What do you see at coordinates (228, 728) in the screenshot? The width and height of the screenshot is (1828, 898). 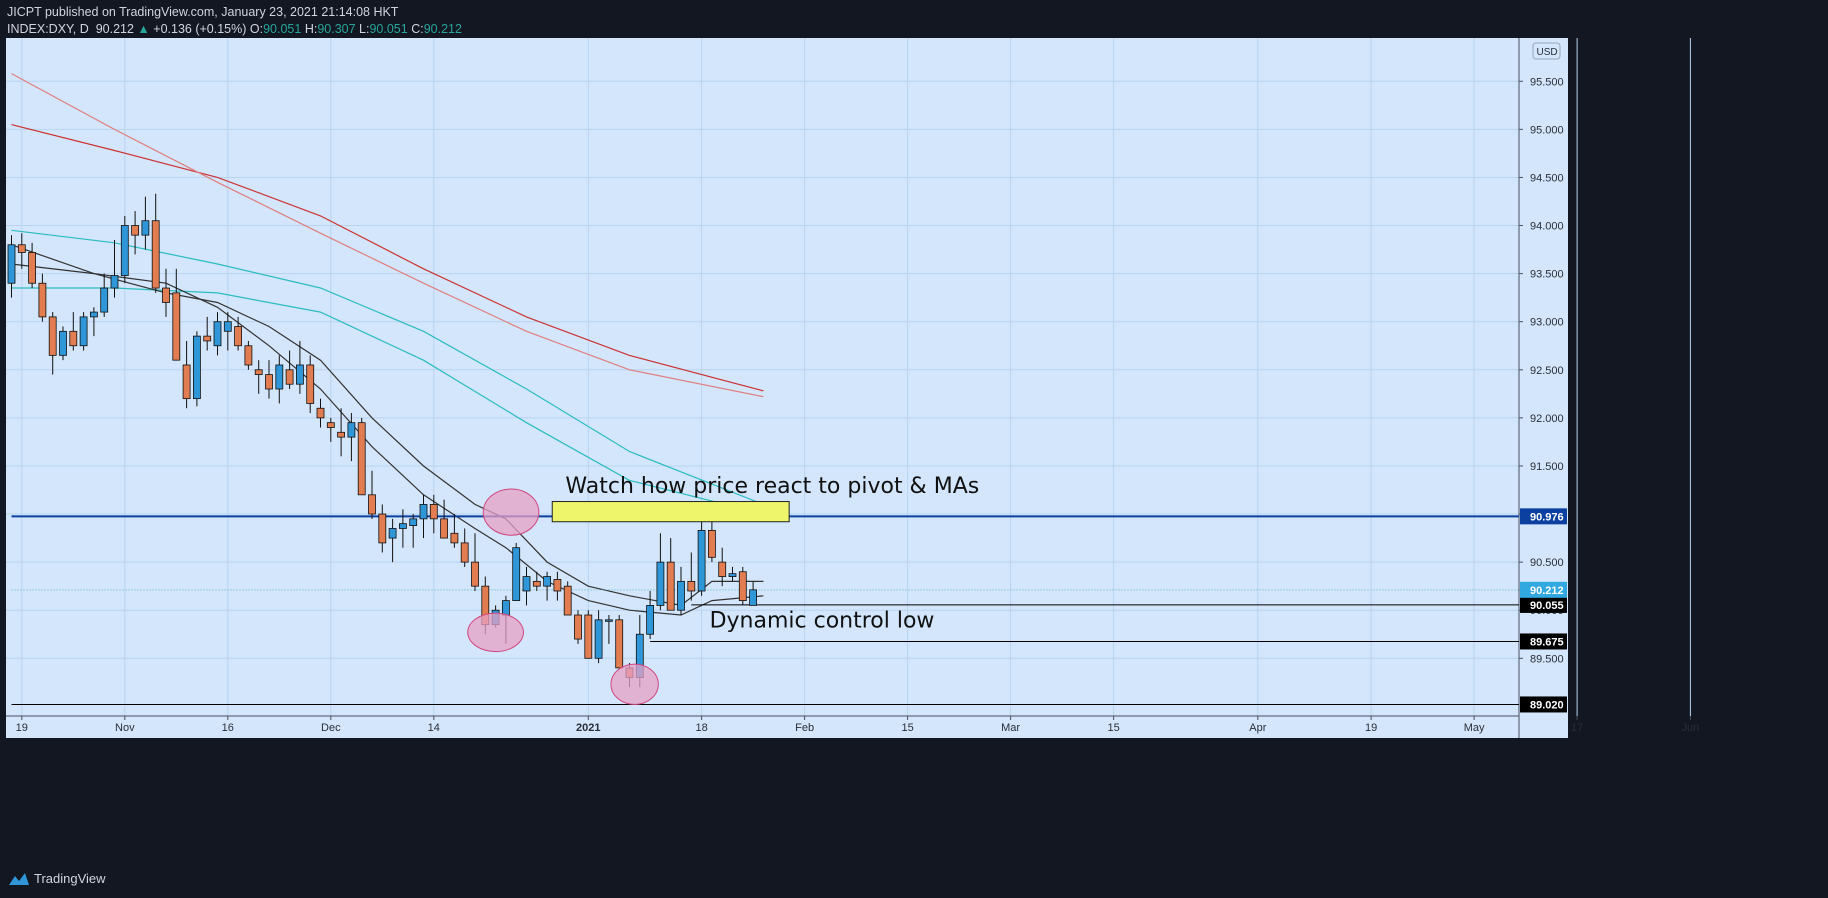 I see `time-tick-label: 16` at bounding box center [228, 728].